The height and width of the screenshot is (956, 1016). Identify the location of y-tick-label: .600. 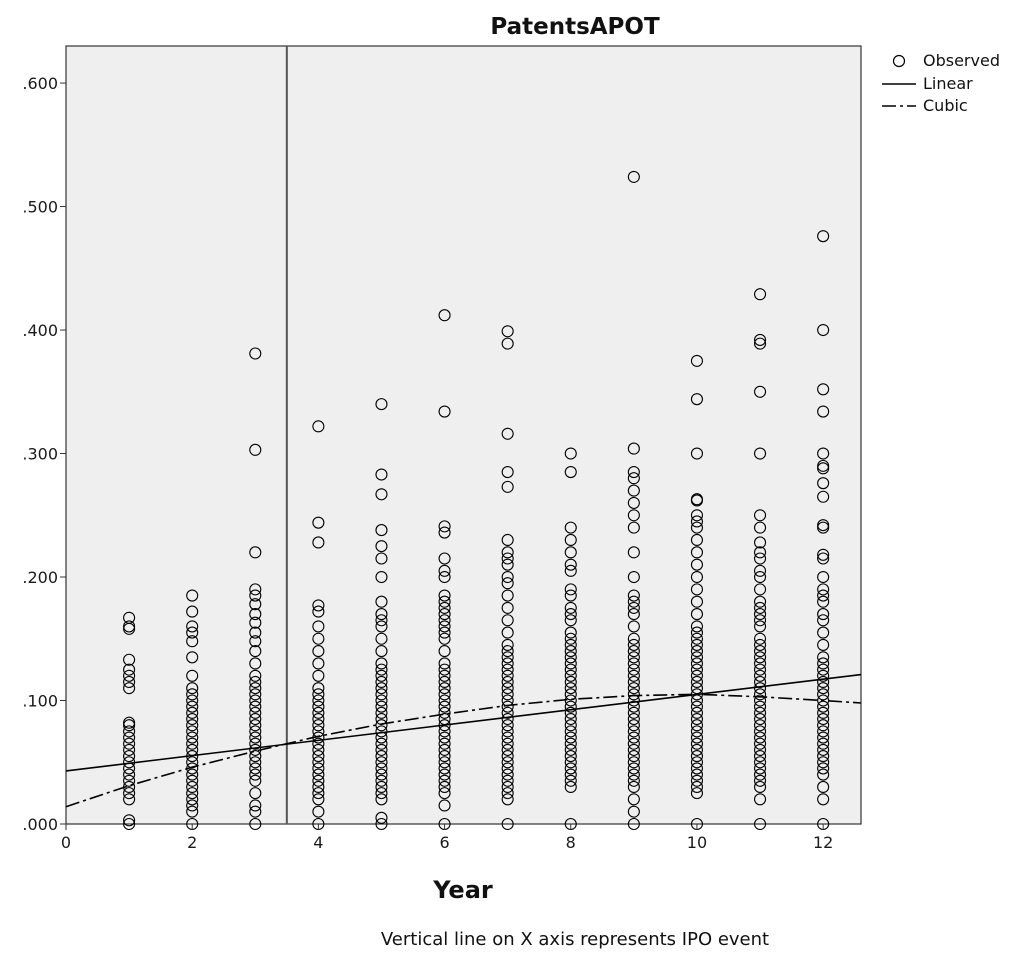
(40, 83).